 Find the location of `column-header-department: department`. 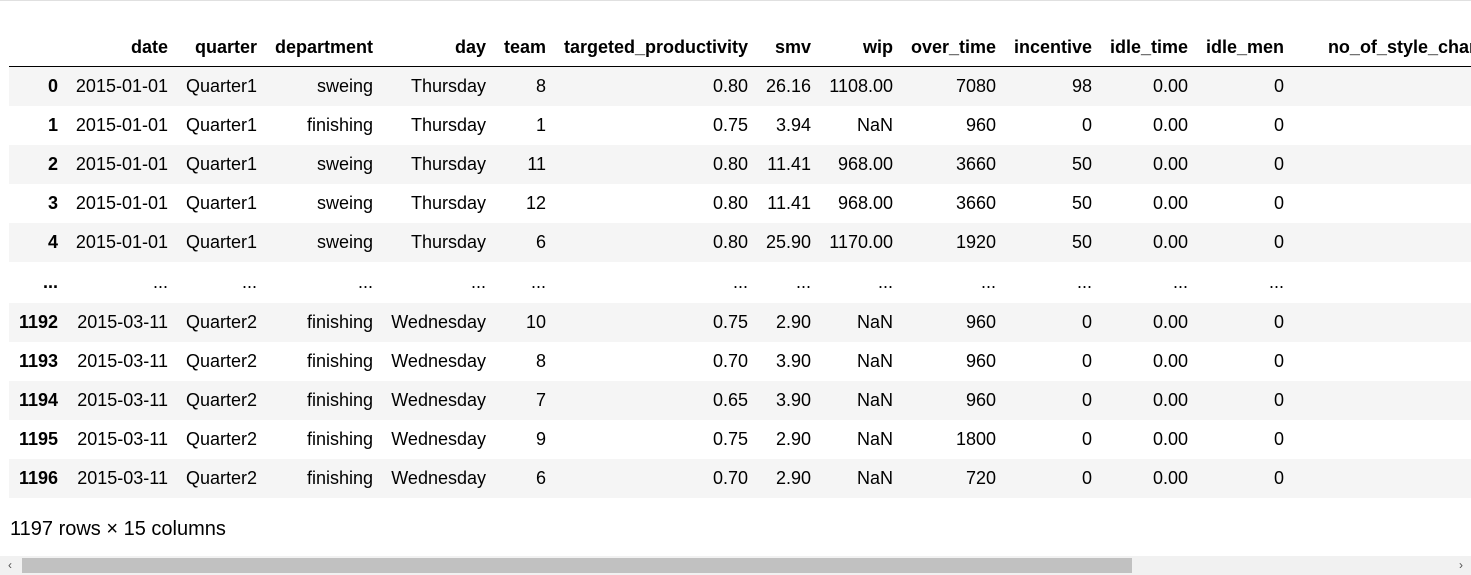

column-header-department: department is located at coordinates (323, 47).